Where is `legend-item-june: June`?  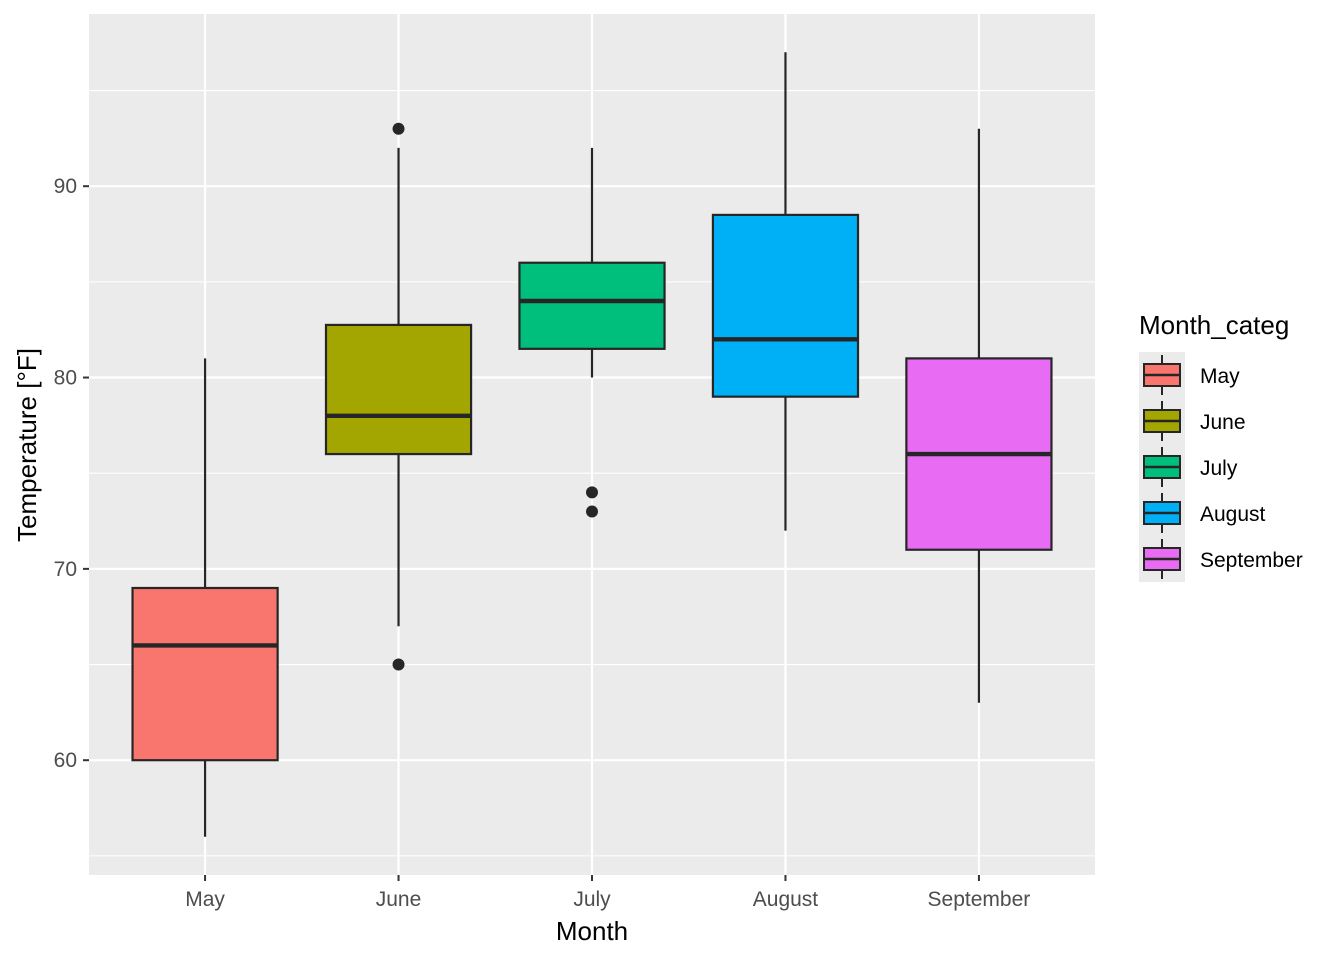
legend-item-june: June is located at coordinates (1194, 421).